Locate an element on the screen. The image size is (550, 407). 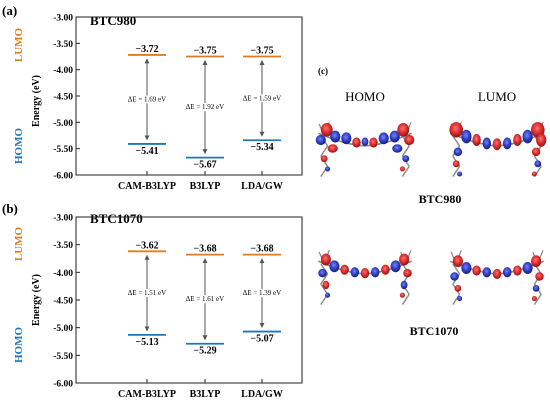
homo-value-label: −5.07 is located at coordinates (261, 339).